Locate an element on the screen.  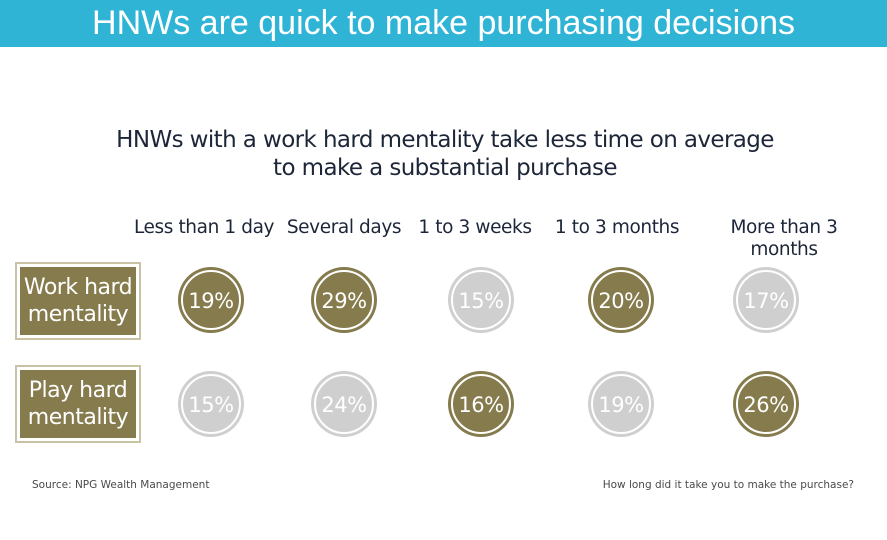
value-marker: 29% is located at coordinates (344, 300).